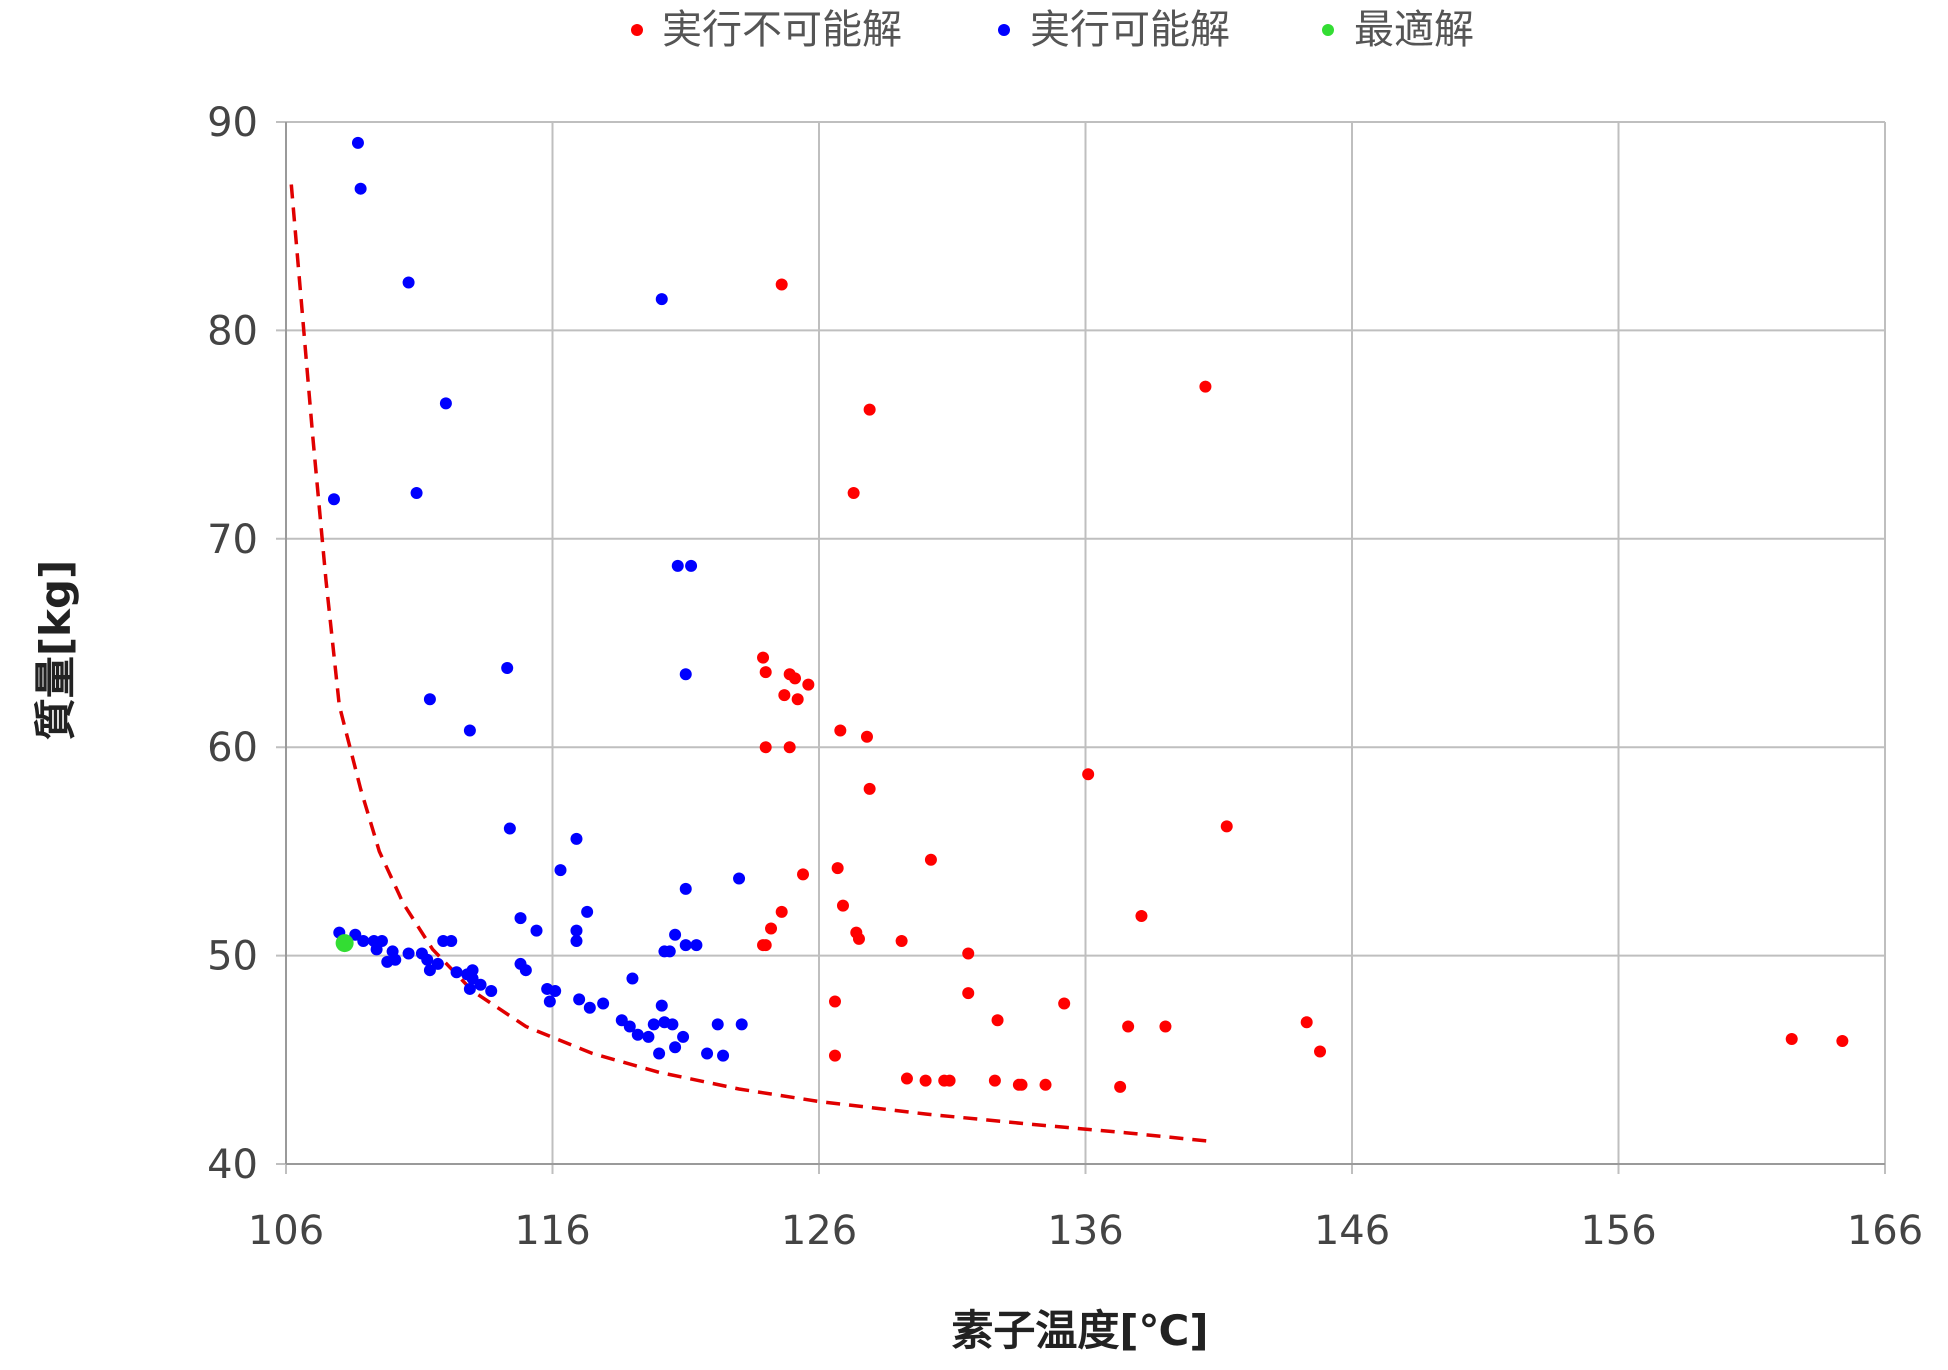  What do you see at coordinates (1885, 1231) in the screenshot?
I see `x-tick-label: 166` at bounding box center [1885, 1231].